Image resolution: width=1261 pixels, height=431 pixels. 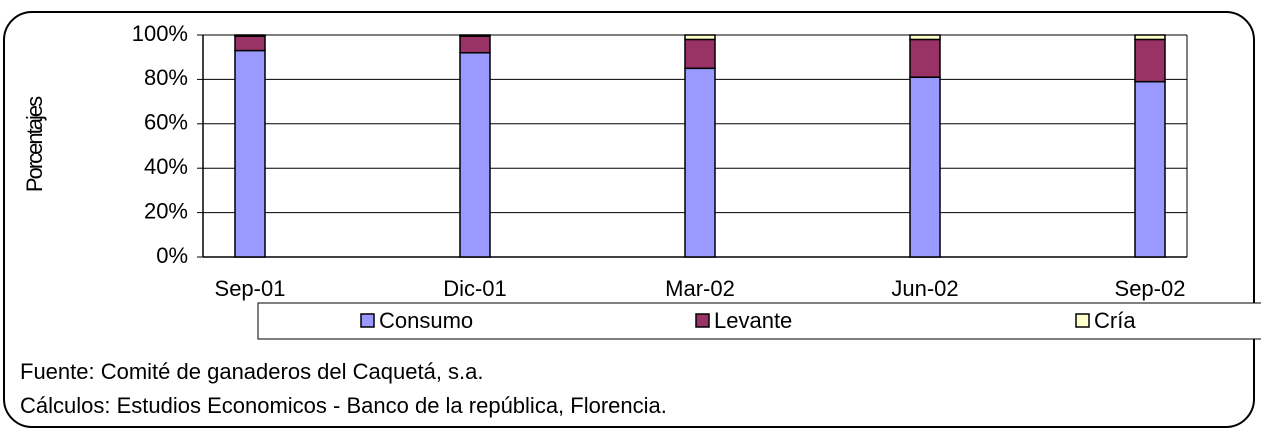 What do you see at coordinates (475, 288) in the screenshot?
I see `x-tick-label: Dic-01` at bounding box center [475, 288].